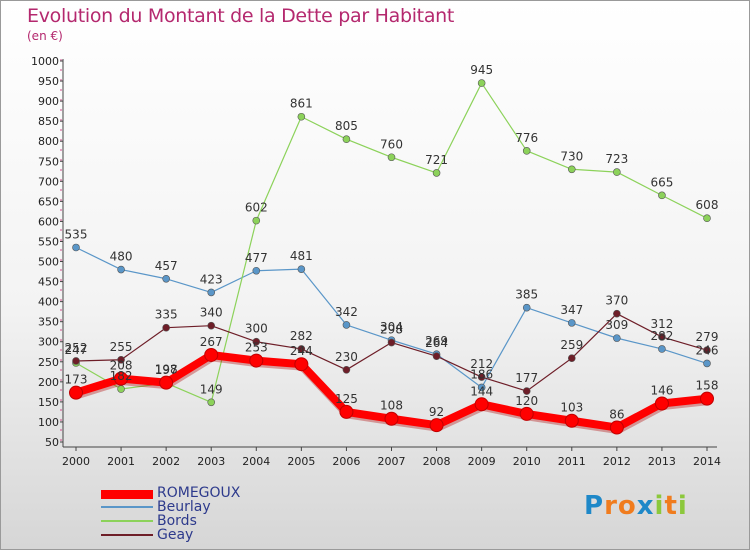 The image size is (750, 551). I want to click on y-tick-label: 1000, so click(45, 61).